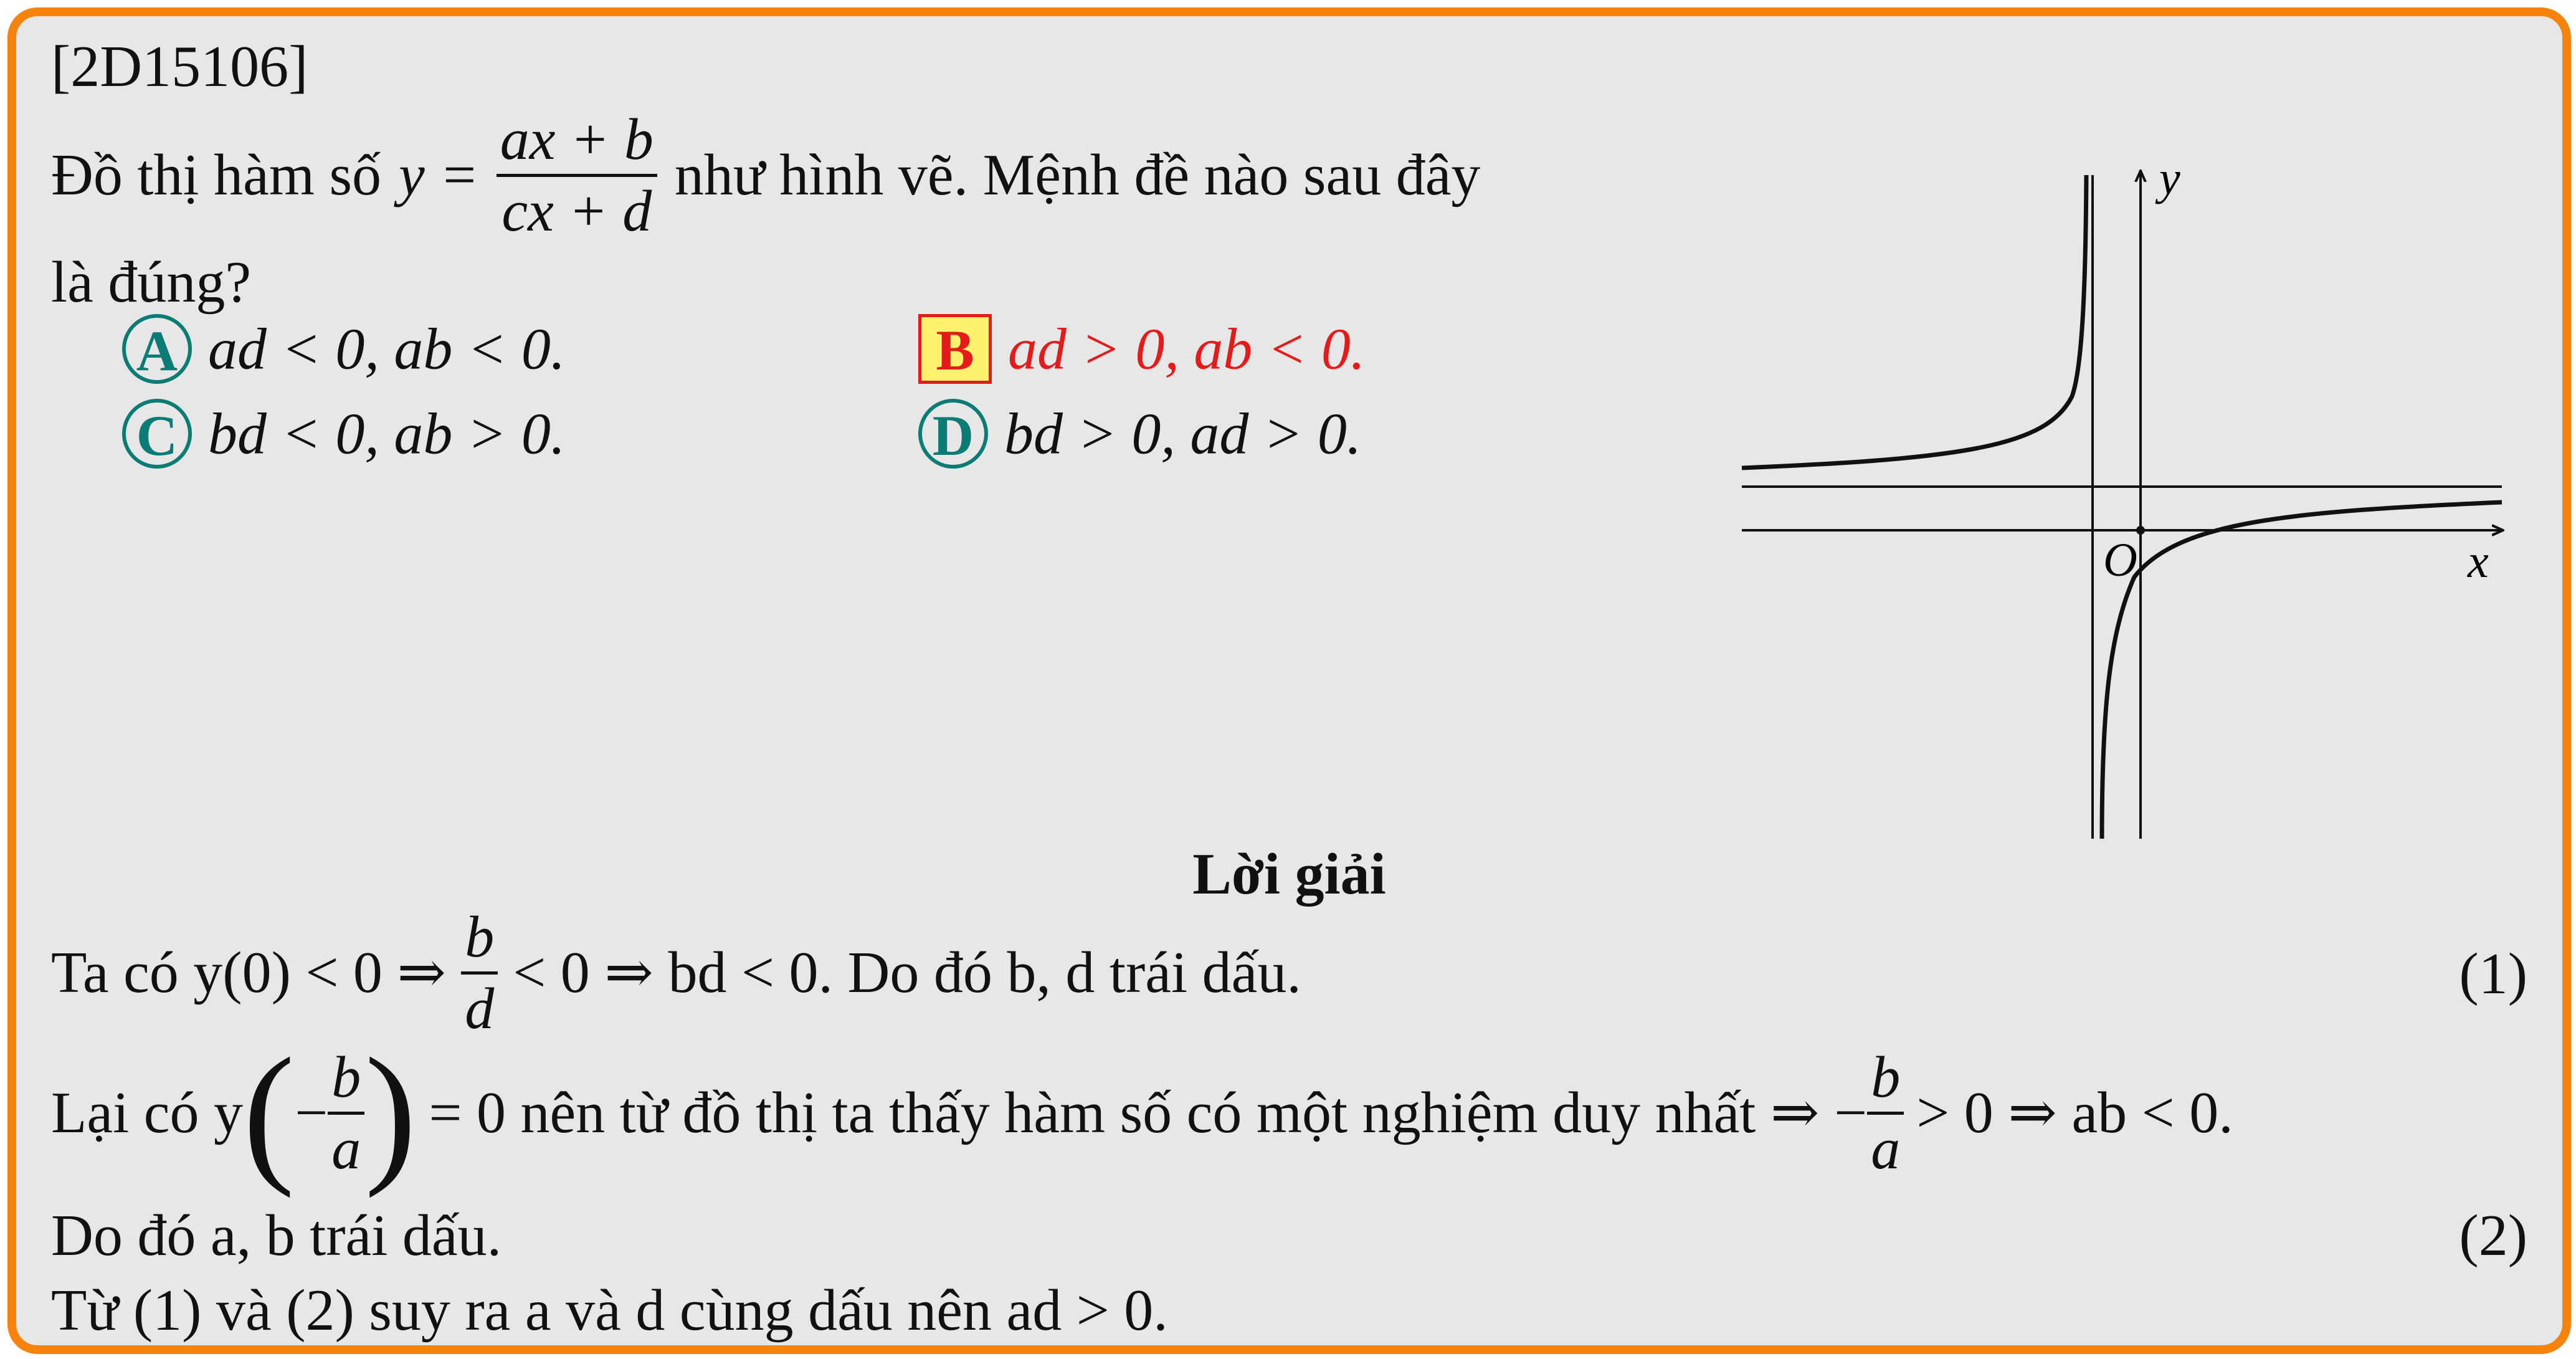  I want to click on question-prefix: Đồ thị hàm số, so click(217, 175).